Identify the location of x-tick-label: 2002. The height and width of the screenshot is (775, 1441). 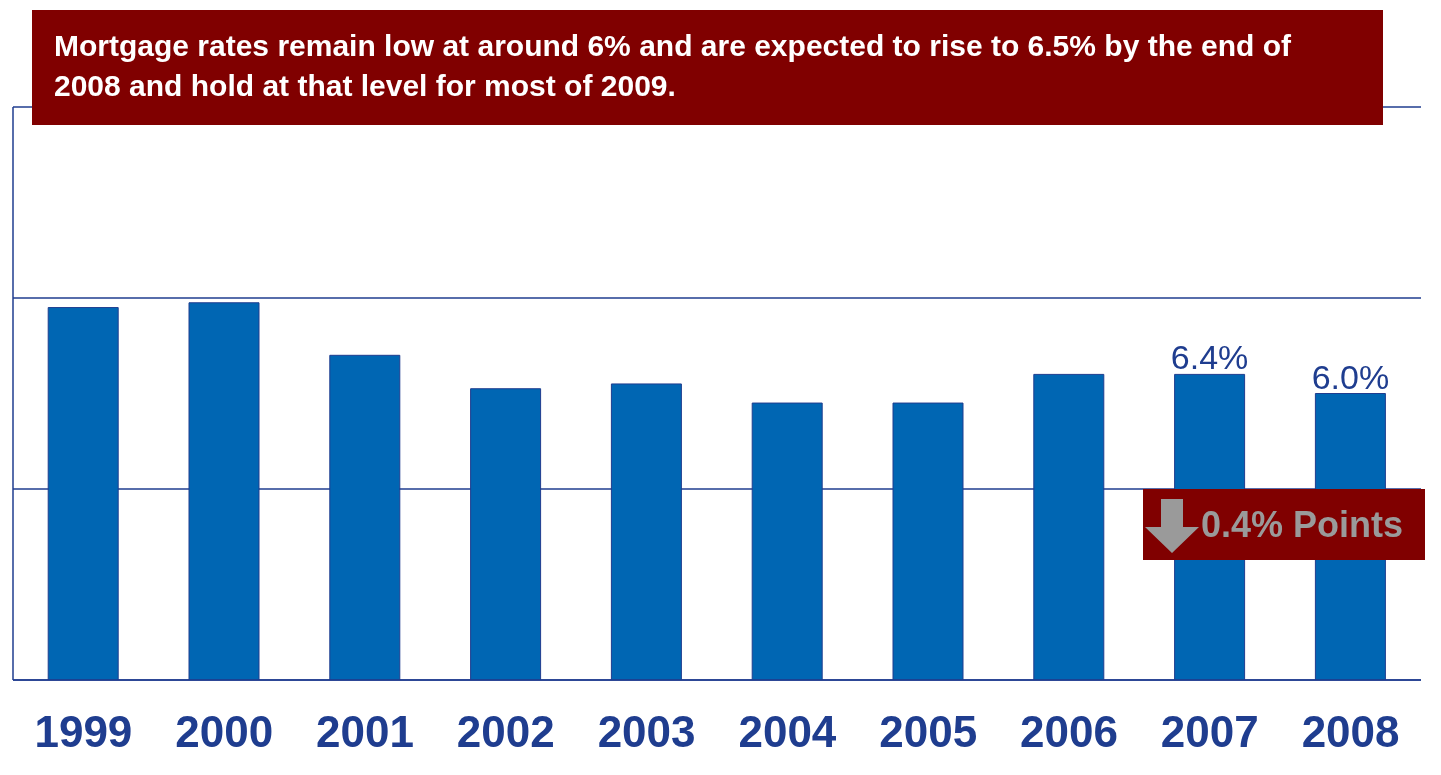
(505, 732).